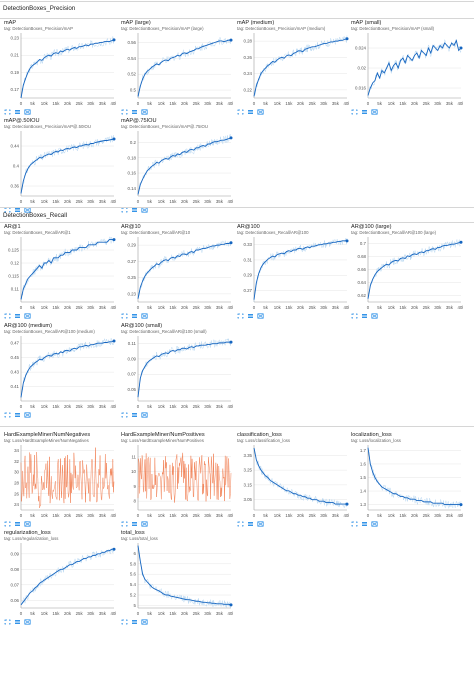 The height and width of the screenshot is (684, 474). Describe the element at coordinates (39, 8) in the screenshot. I see `section-title: DetectionBoxes_Precision` at that location.